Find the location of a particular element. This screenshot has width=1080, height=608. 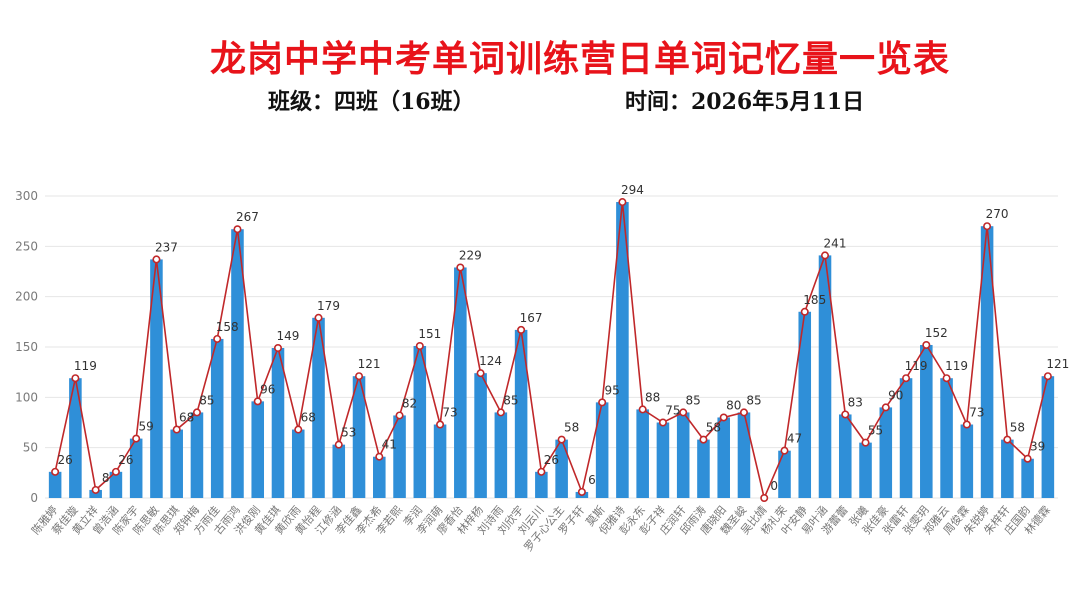

data-label: 124 is located at coordinates (490, 361).